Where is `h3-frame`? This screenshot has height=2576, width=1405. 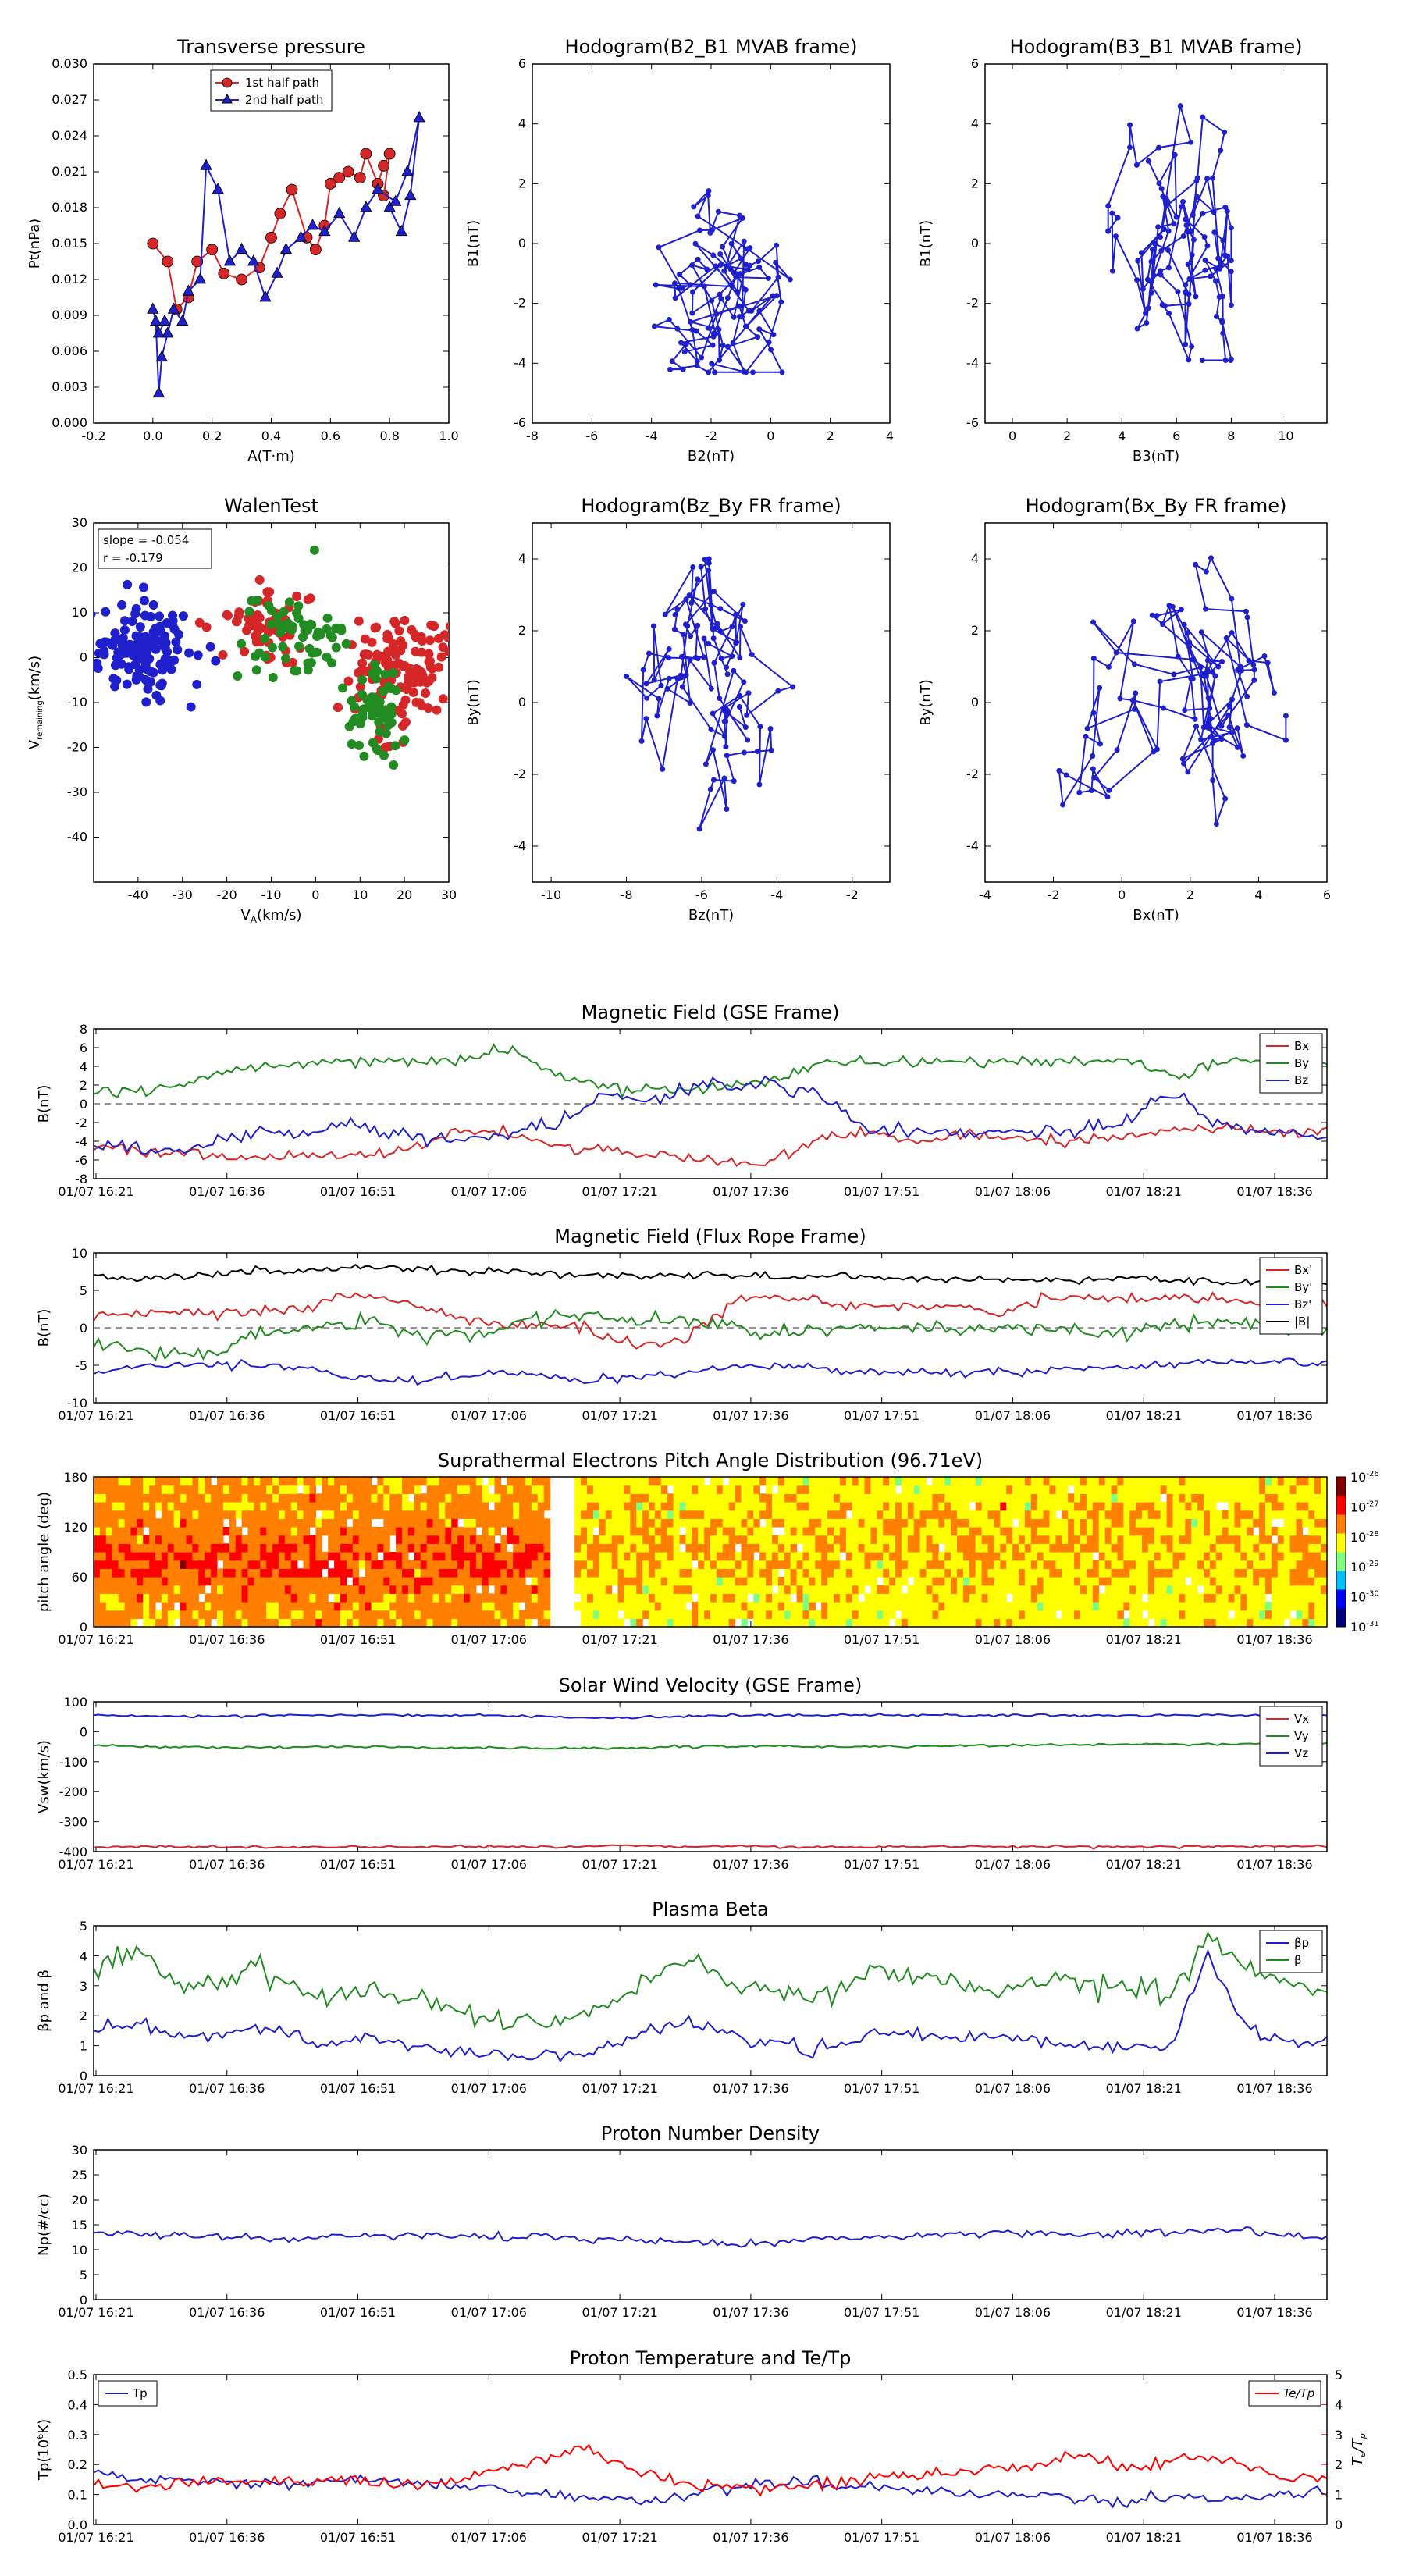 h3-frame is located at coordinates (712, 702).